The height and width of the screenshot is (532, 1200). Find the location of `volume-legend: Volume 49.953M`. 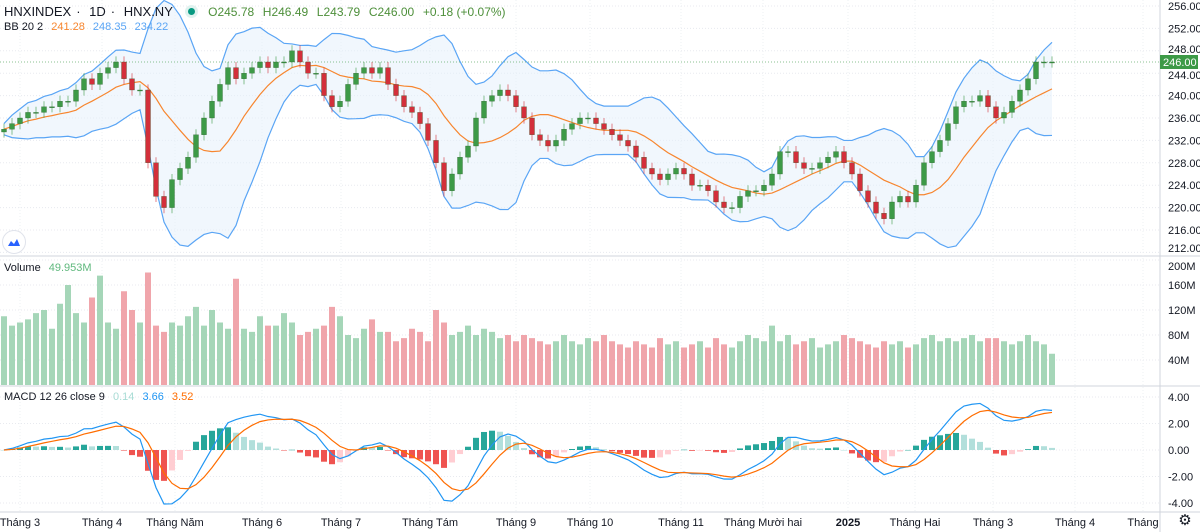

volume-legend: Volume 49.953M is located at coordinates (50, 268).